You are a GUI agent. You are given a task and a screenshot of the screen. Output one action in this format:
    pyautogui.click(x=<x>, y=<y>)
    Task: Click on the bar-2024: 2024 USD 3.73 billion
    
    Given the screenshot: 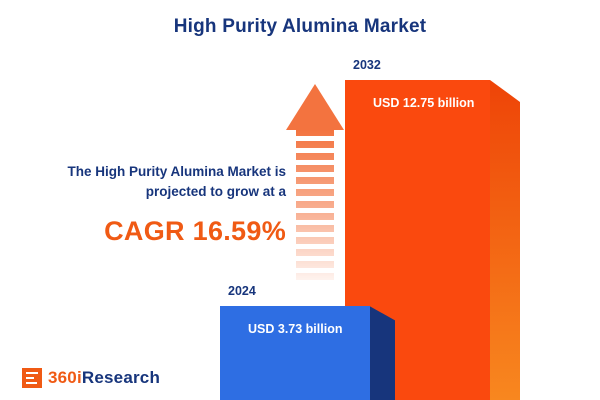 What is the action you would take?
    pyautogui.click(x=307, y=342)
    